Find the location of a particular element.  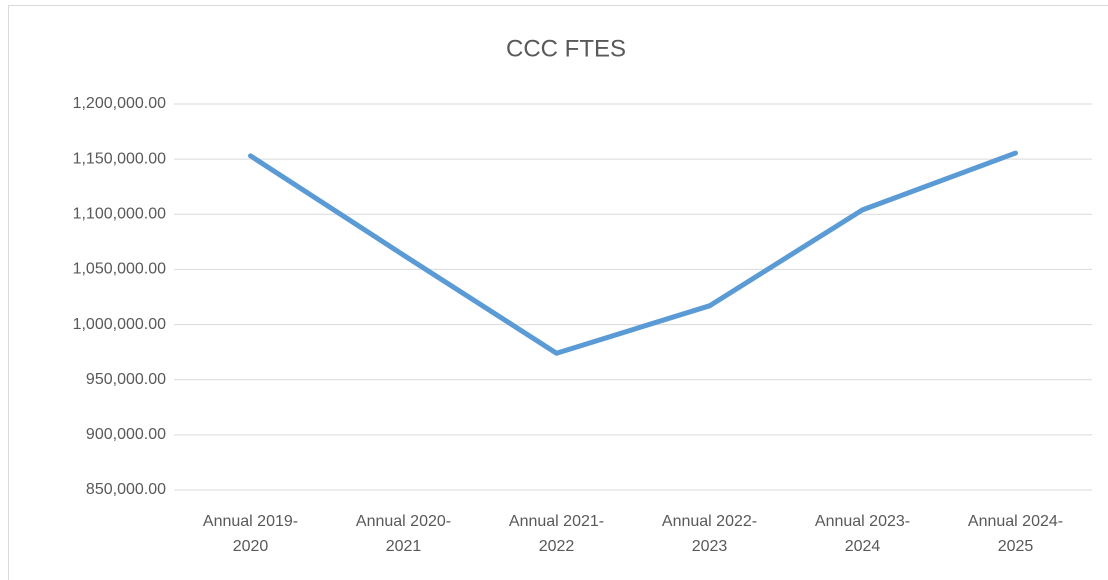

y-tick-label: 900,000.00 is located at coordinates (126, 434).